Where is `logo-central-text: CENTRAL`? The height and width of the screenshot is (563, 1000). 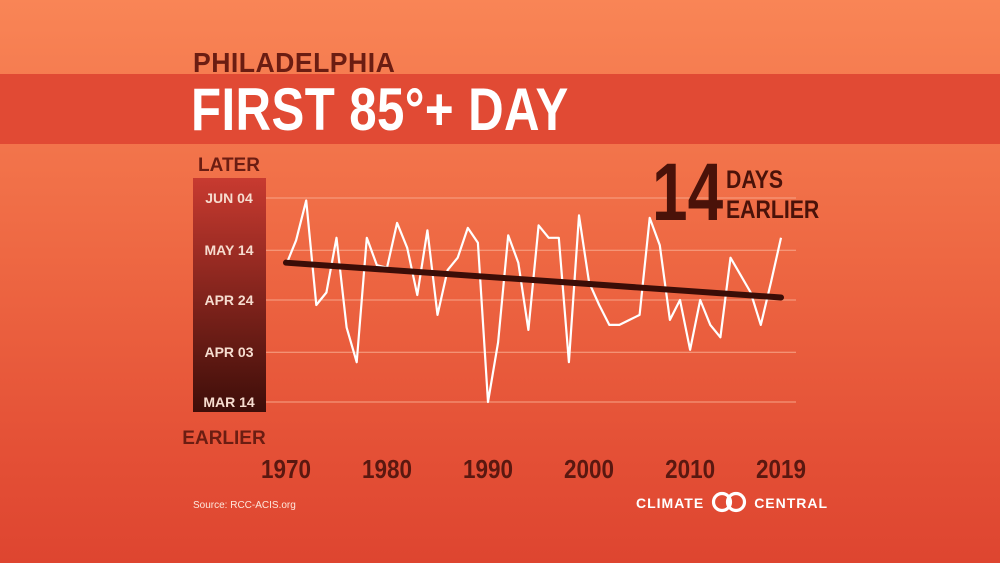 logo-central-text: CENTRAL is located at coordinates (791, 503).